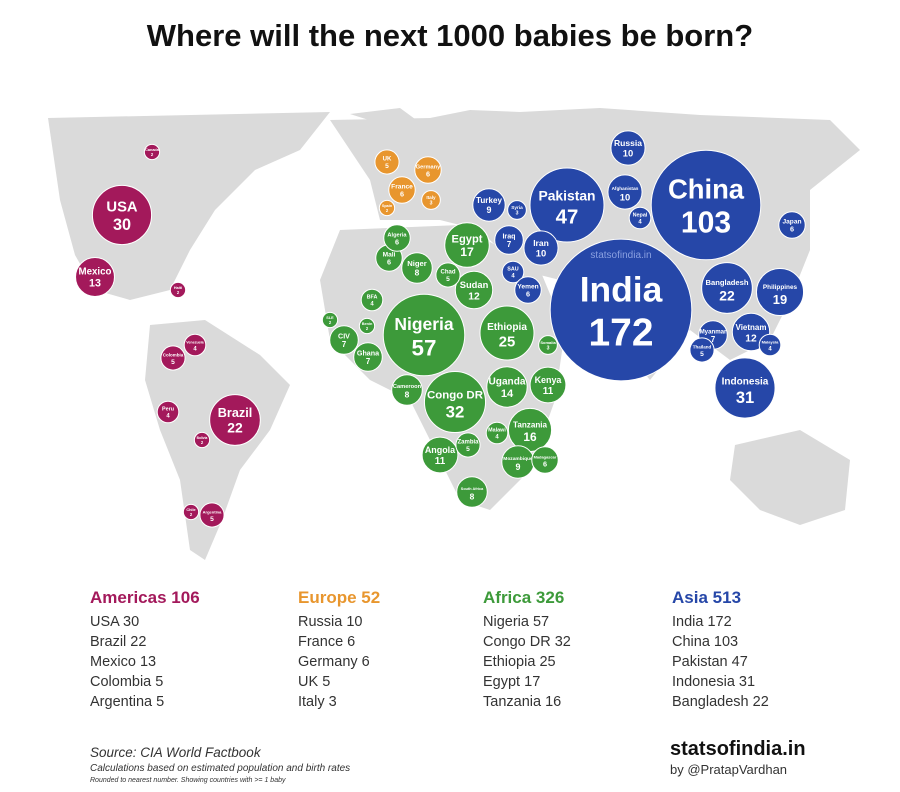 The width and height of the screenshot is (900, 792). Describe the element at coordinates (506, 382) in the screenshot. I see `bubble-name: Uganda` at that location.